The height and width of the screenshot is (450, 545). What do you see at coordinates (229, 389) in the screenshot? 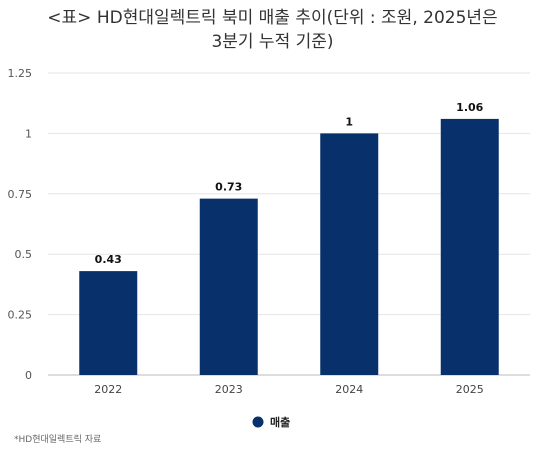
I see `x-tick-label: 2023` at bounding box center [229, 389].